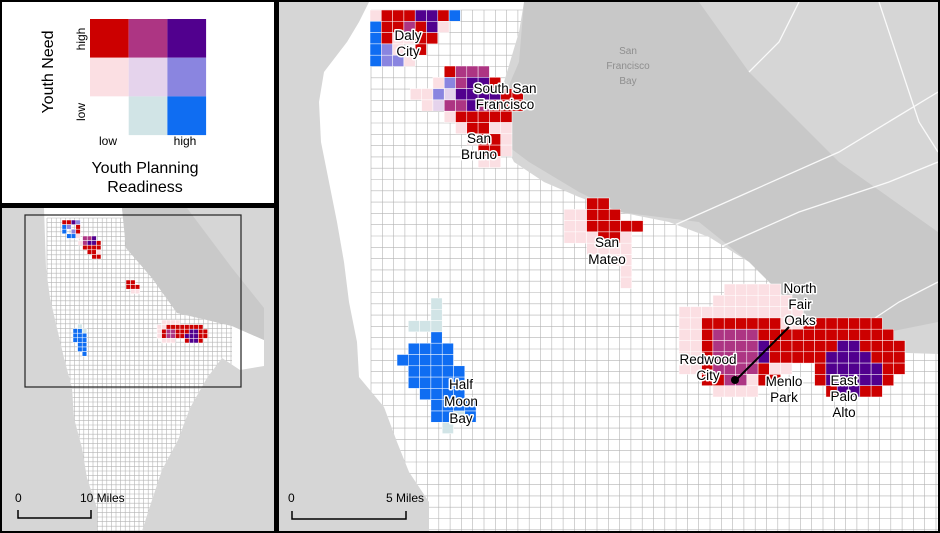 The height and width of the screenshot is (533, 940). I want to click on legend-x-high: high, so click(185, 141).